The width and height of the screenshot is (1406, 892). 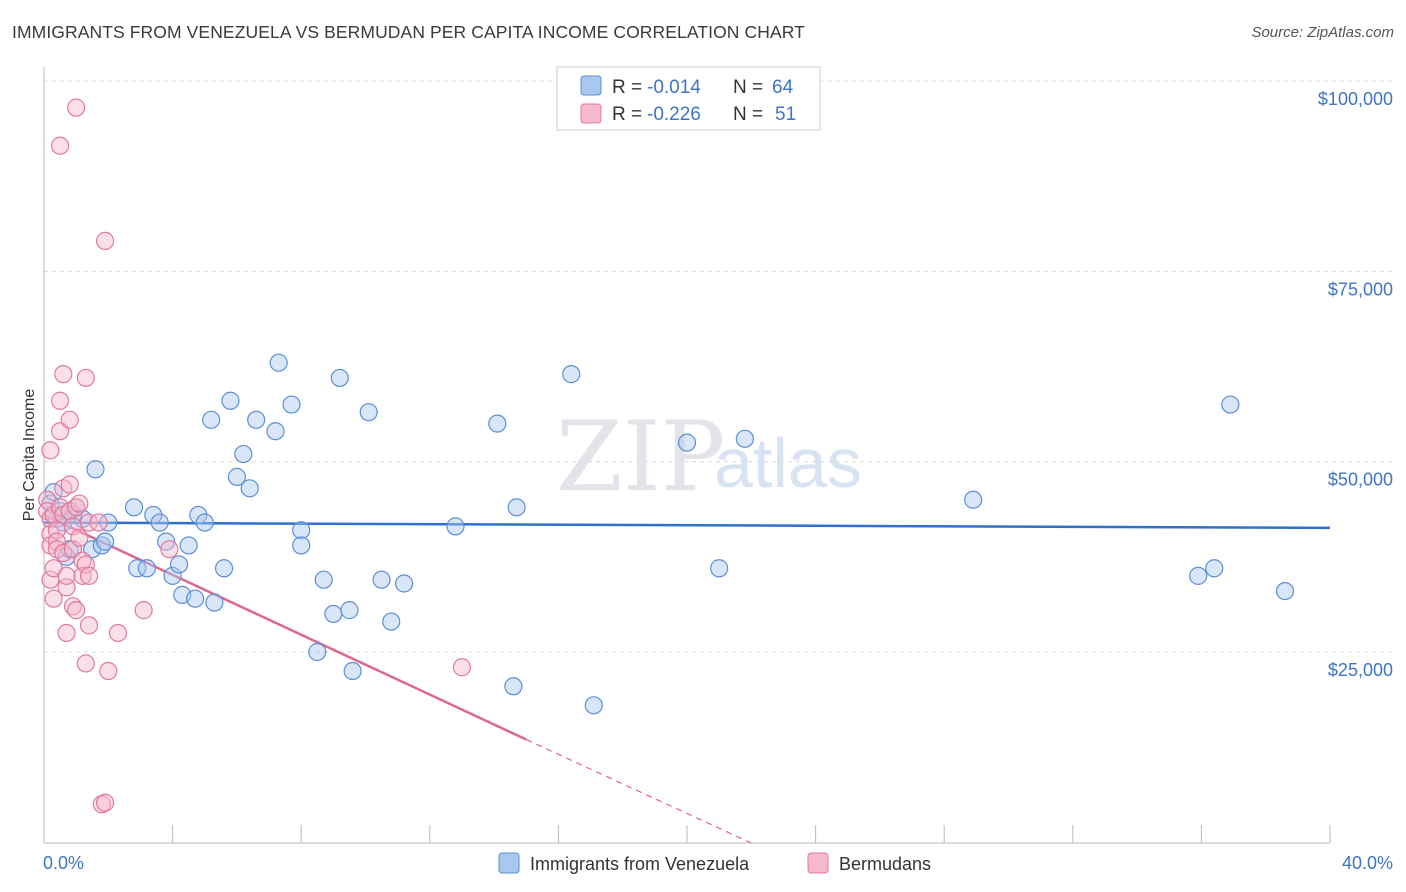 What do you see at coordinates (638, 791) in the screenshot?
I see `trend-line-bermudans-extrapolated` at bounding box center [638, 791].